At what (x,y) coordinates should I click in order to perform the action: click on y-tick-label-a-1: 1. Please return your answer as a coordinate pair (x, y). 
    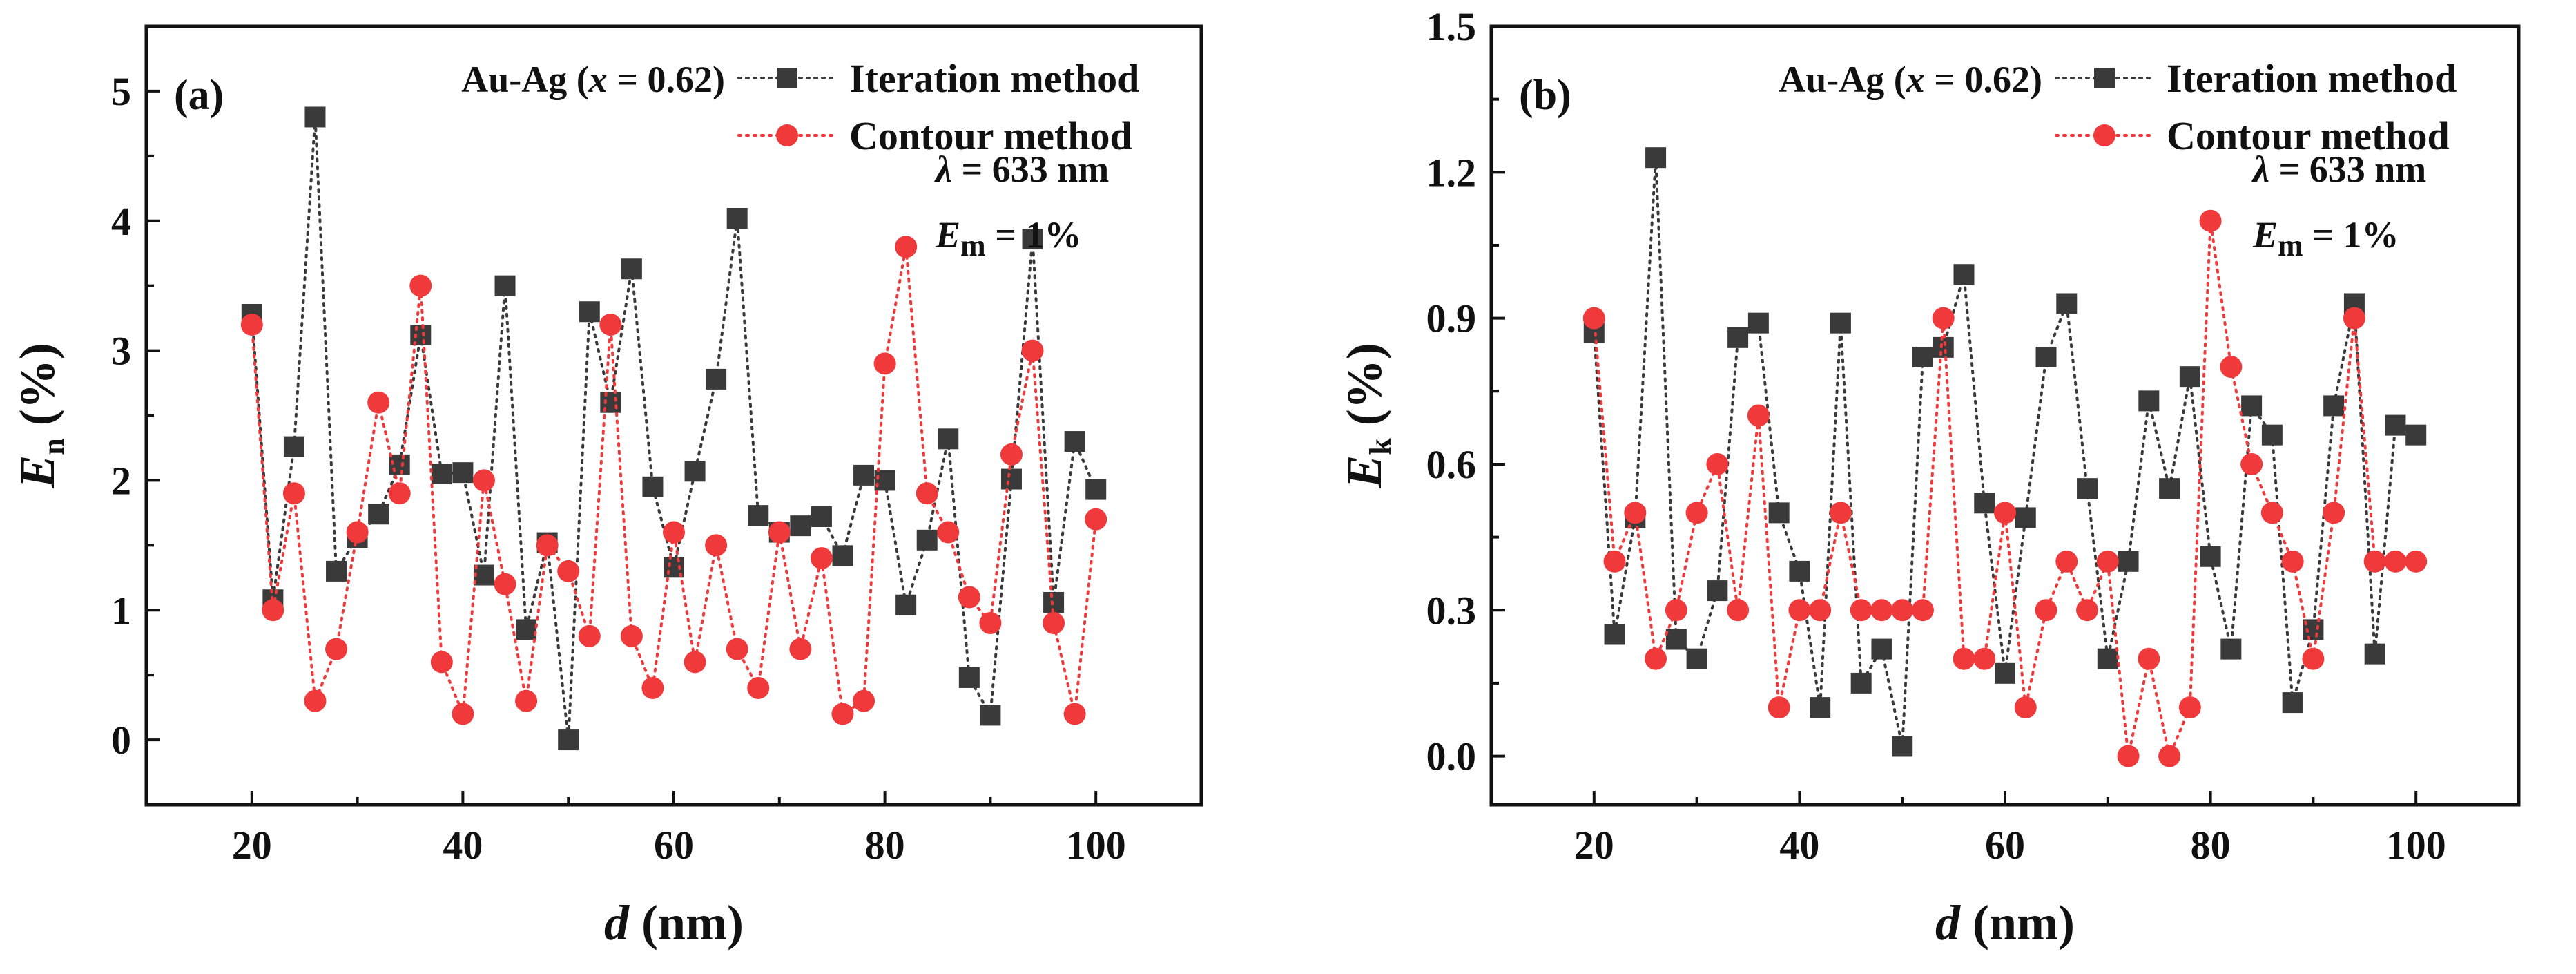
    Looking at the image, I should click on (121, 610).